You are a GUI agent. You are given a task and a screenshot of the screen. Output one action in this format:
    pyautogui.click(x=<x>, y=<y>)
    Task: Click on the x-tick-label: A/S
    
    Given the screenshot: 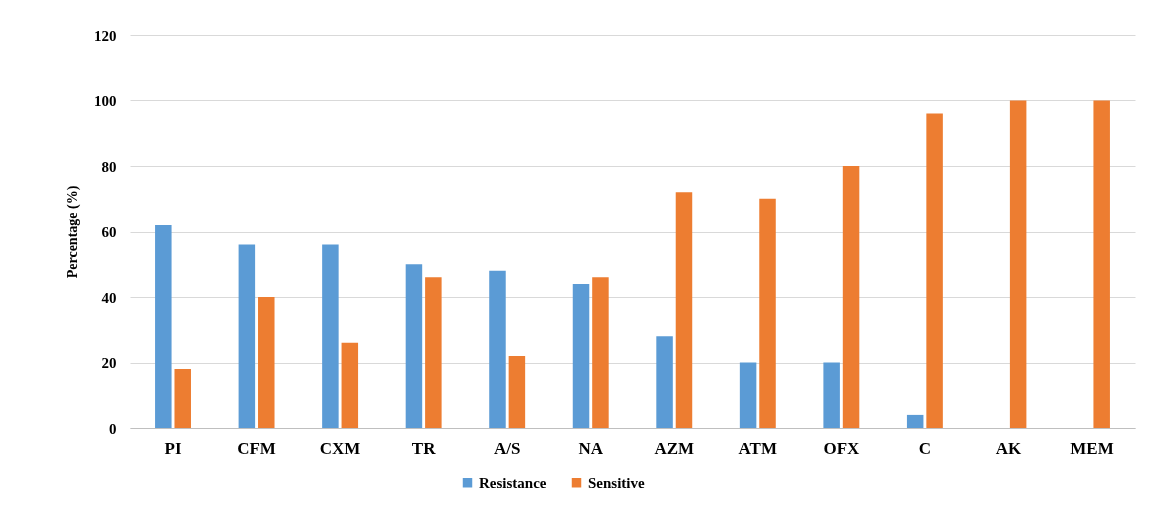 What is the action you would take?
    pyautogui.click(x=507, y=448)
    